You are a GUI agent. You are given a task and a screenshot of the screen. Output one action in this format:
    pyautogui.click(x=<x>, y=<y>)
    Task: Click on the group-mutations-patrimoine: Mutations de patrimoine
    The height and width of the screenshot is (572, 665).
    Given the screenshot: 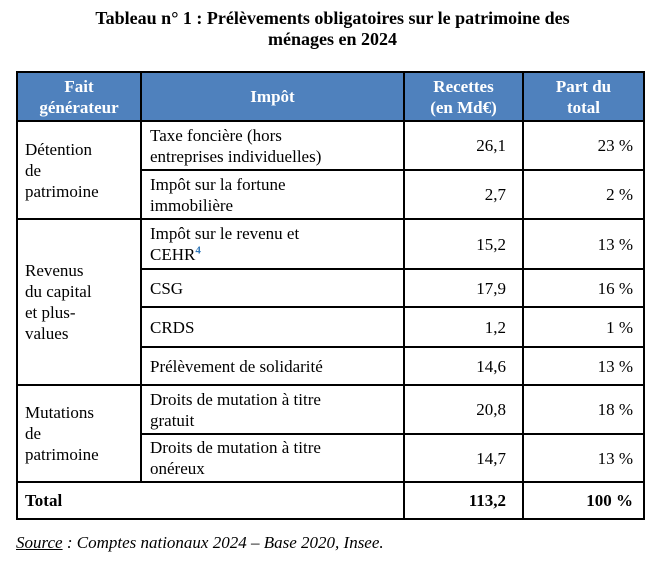 What is the action you would take?
    pyautogui.click(x=79, y=433)
    